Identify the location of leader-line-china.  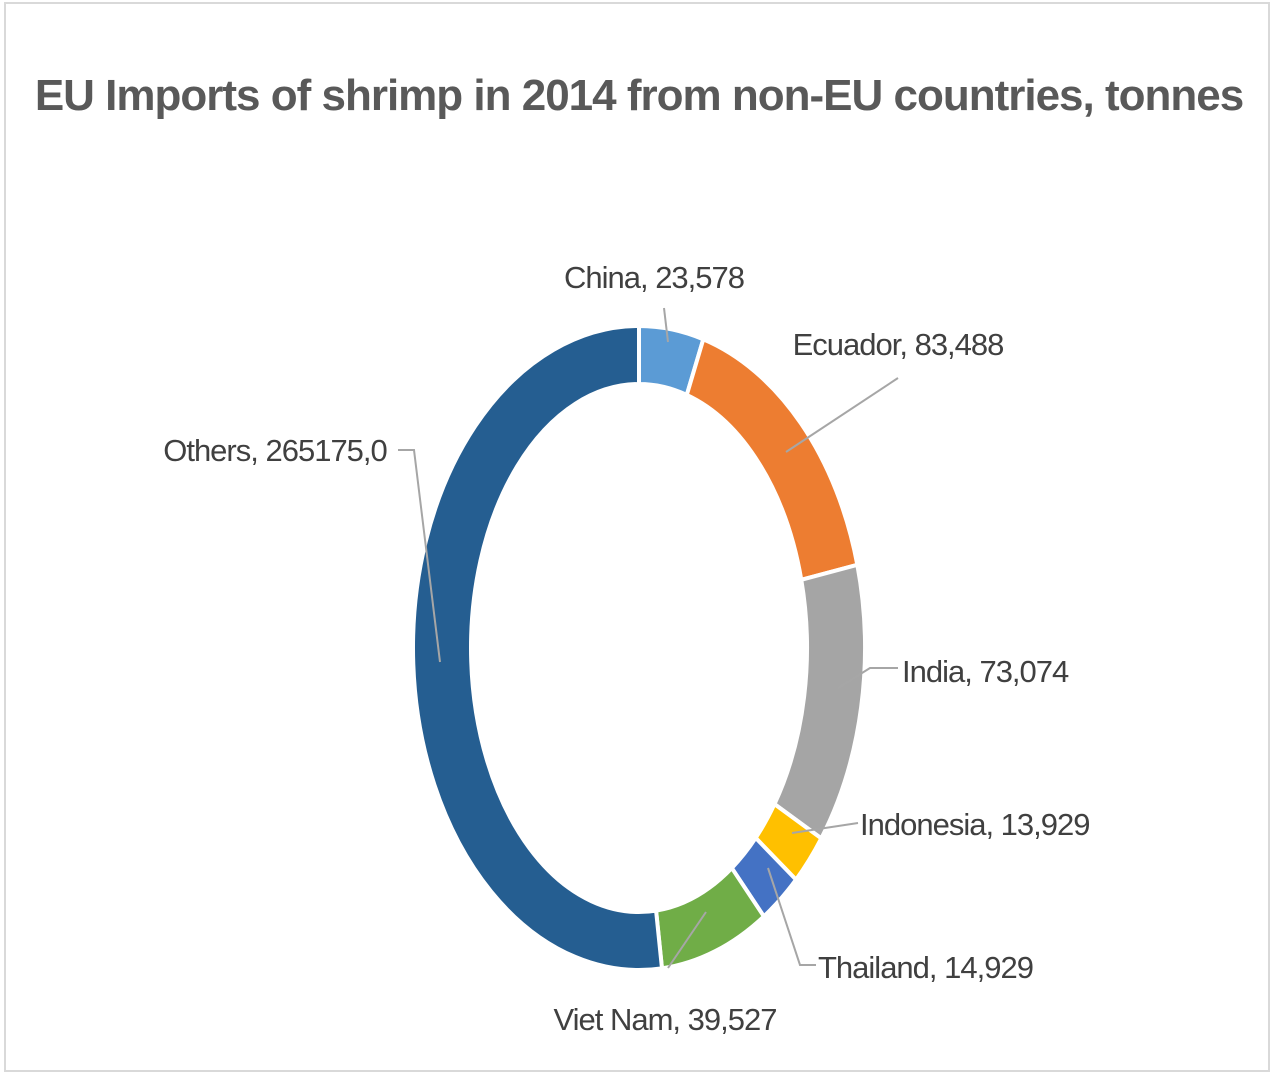
(666, 325).